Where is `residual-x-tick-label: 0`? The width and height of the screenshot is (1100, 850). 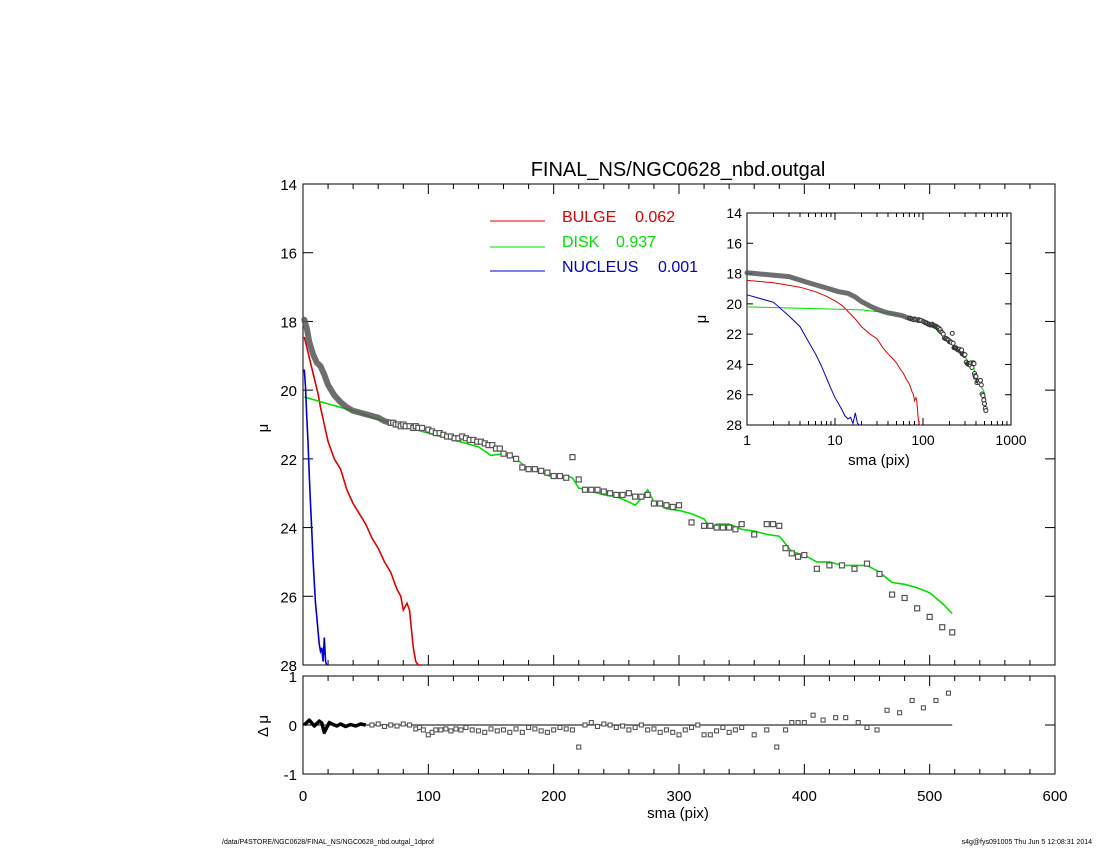
residual-x-tick-label: 0 is located at coordinates (303, 796).